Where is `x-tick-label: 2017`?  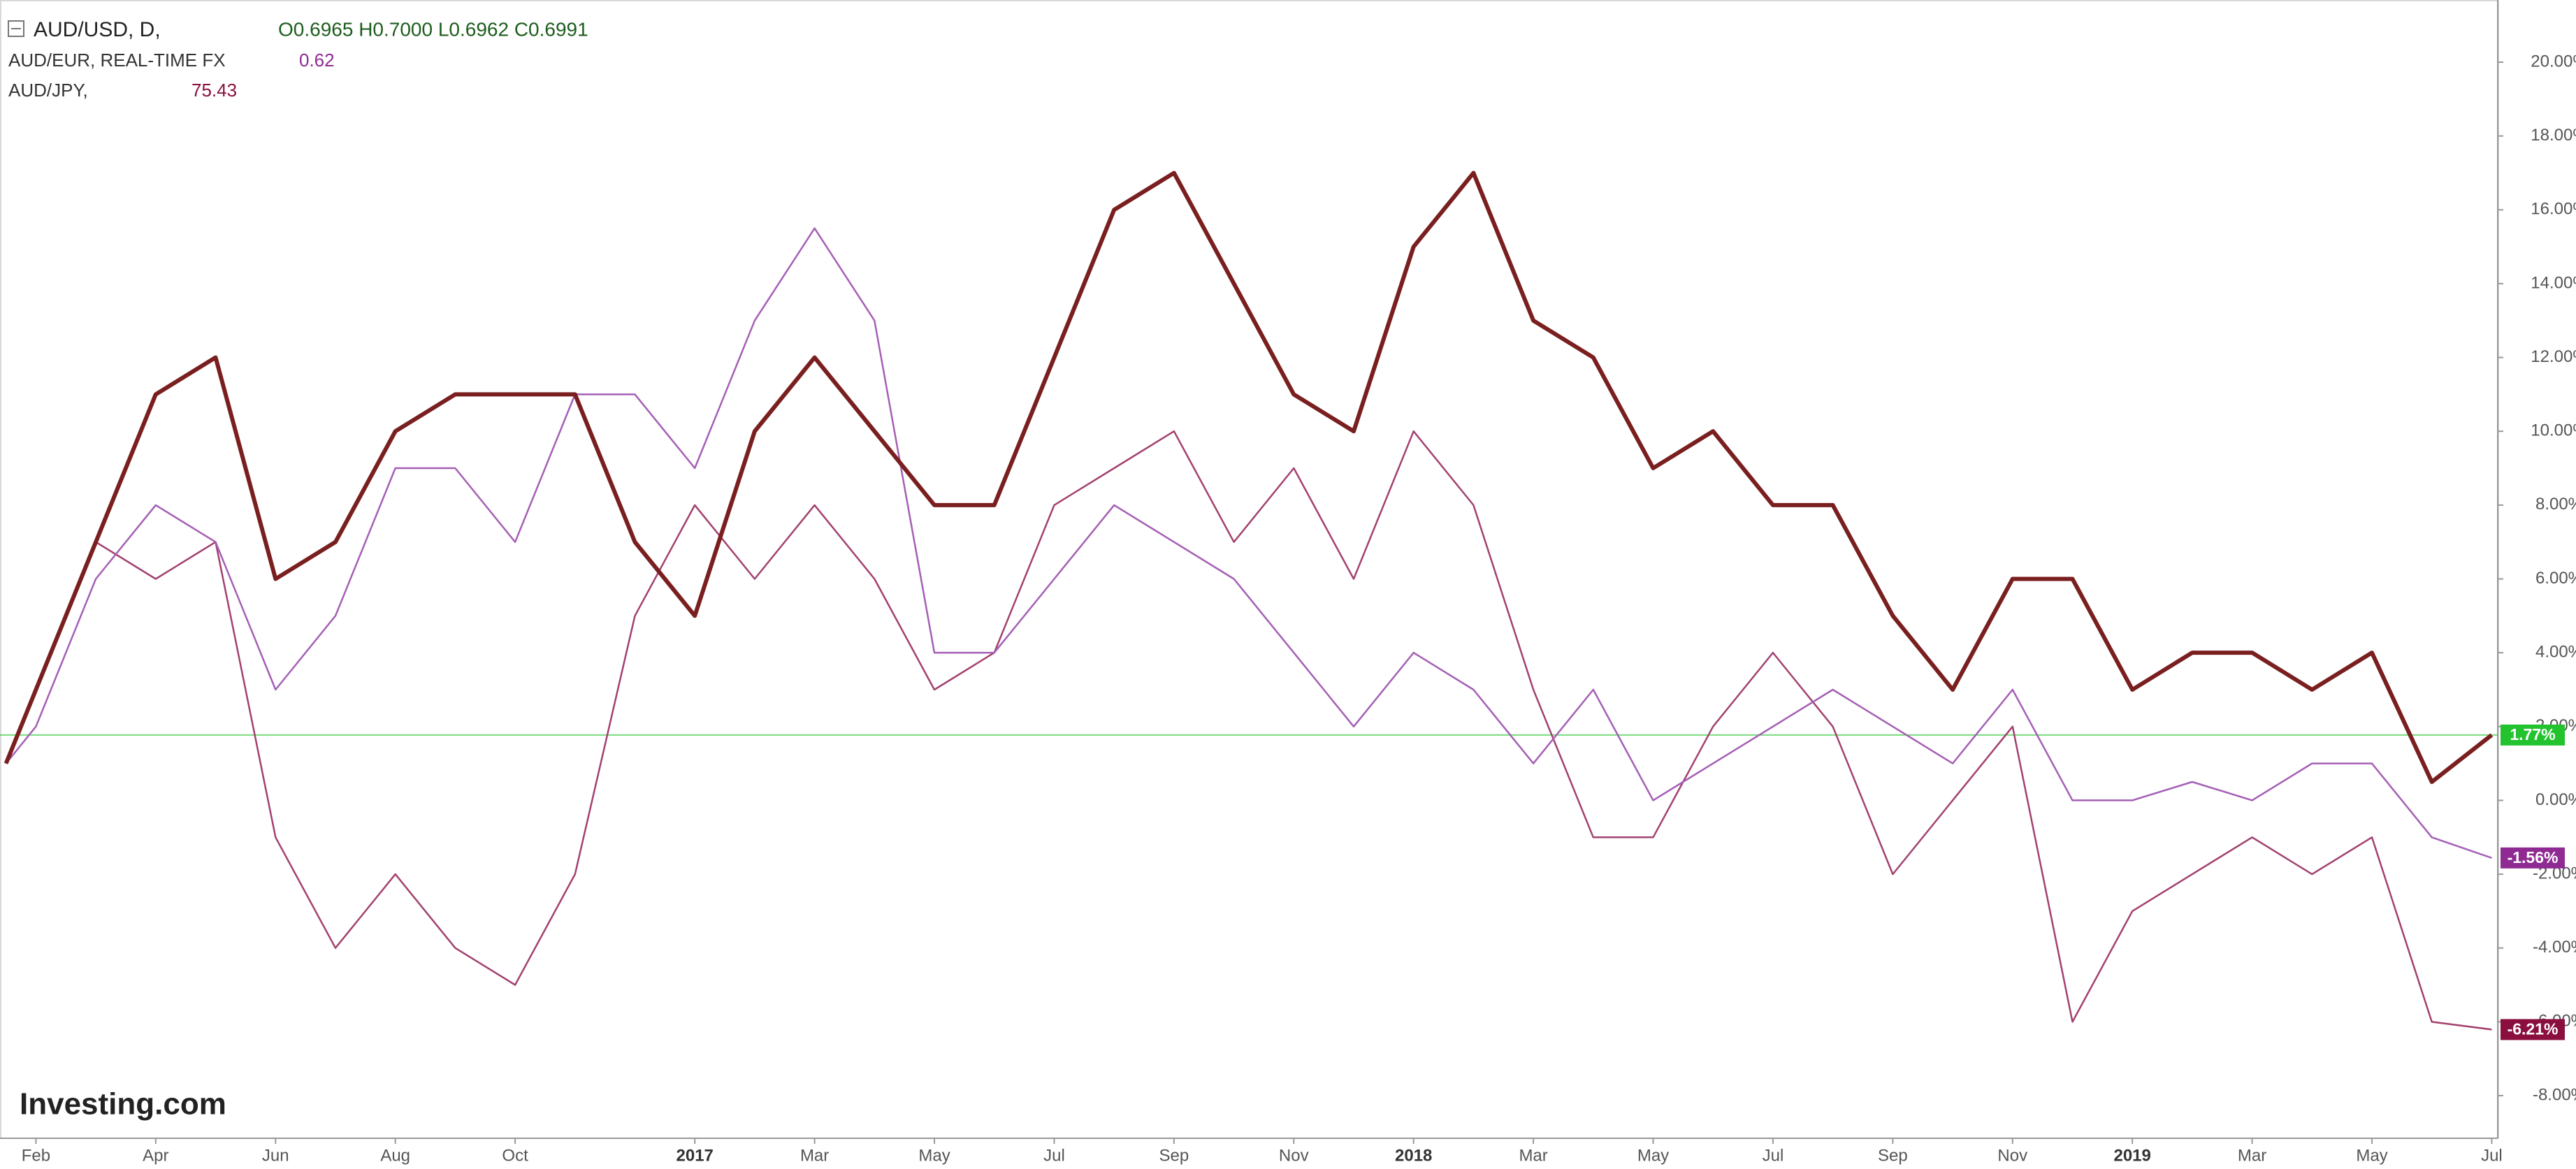 x-tick-label: 2017 is located at coordinates (695, 1155).